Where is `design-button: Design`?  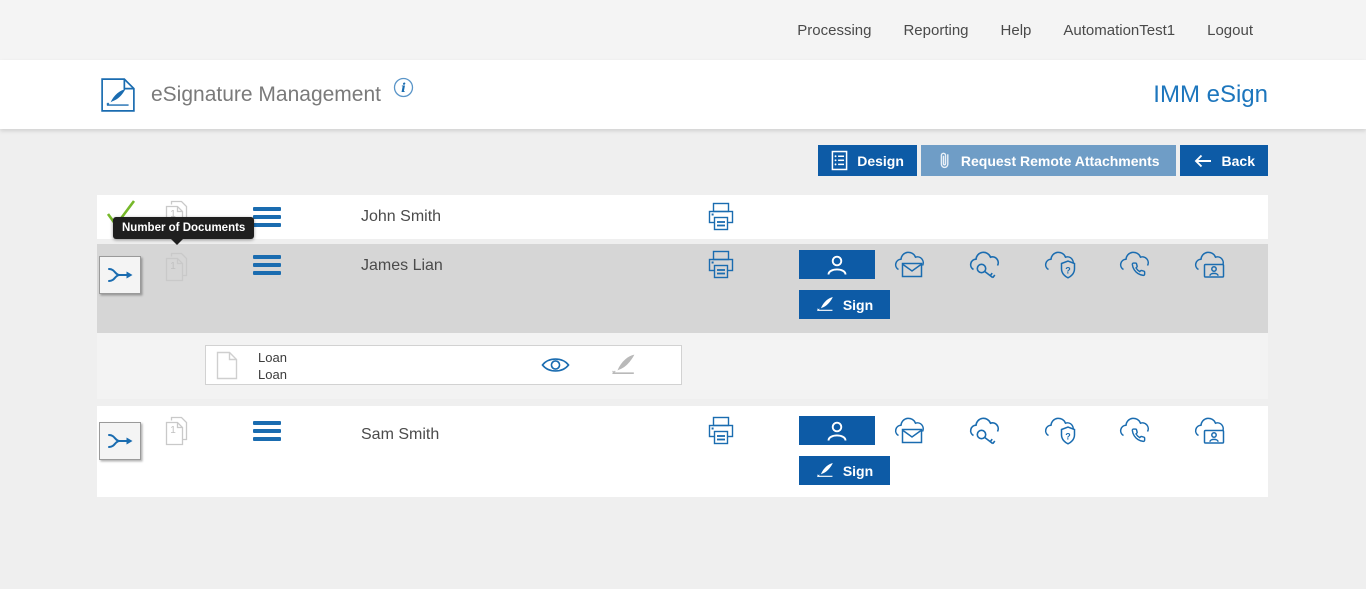
design-button: Design is located at coordinates (867, 160).